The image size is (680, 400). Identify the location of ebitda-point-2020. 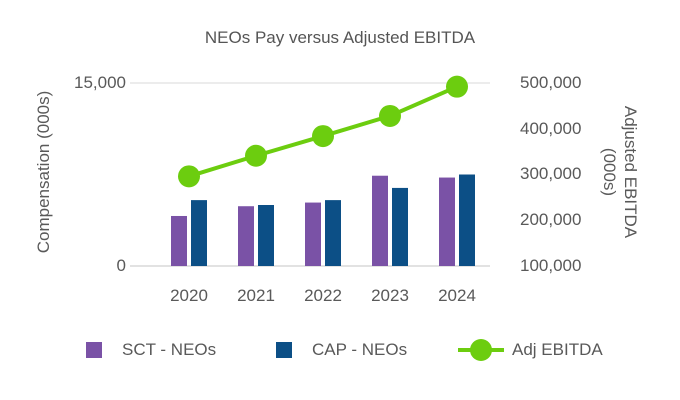
(189, 176).